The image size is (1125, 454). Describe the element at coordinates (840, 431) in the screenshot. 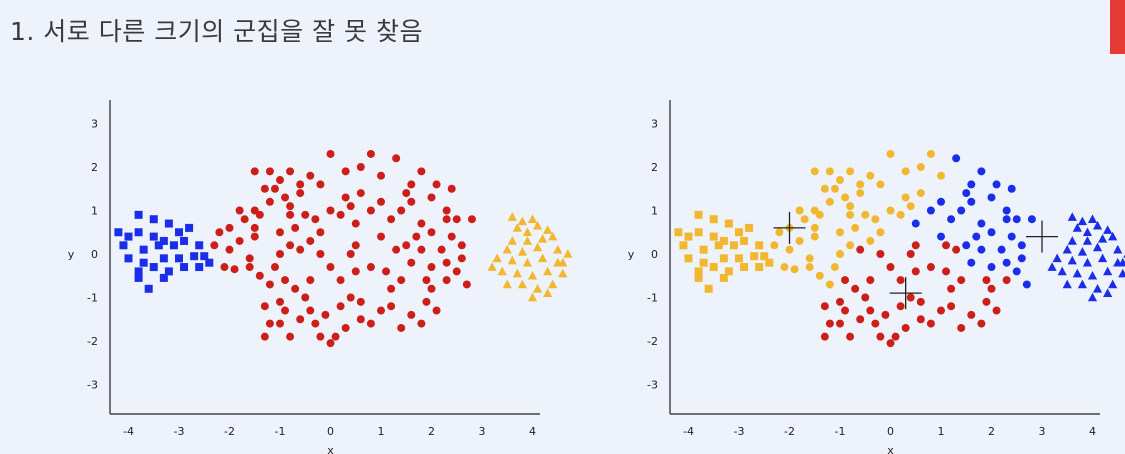

I see `x-tick-label: -1` at that location.